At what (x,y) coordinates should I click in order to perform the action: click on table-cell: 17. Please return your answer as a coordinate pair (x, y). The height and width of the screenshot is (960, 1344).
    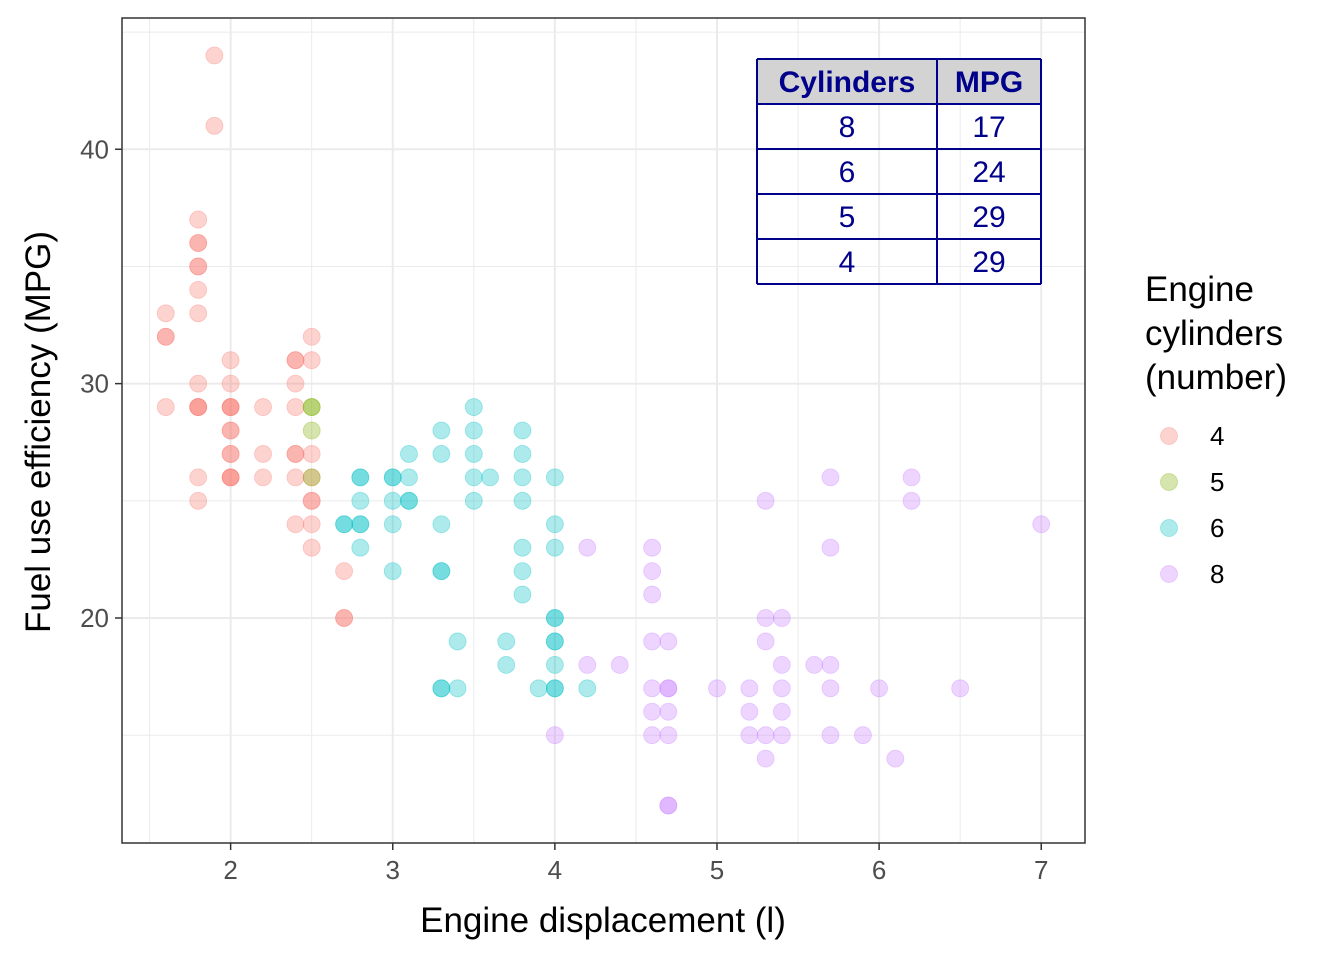
    Looking at the image, I should click on (988, 127).